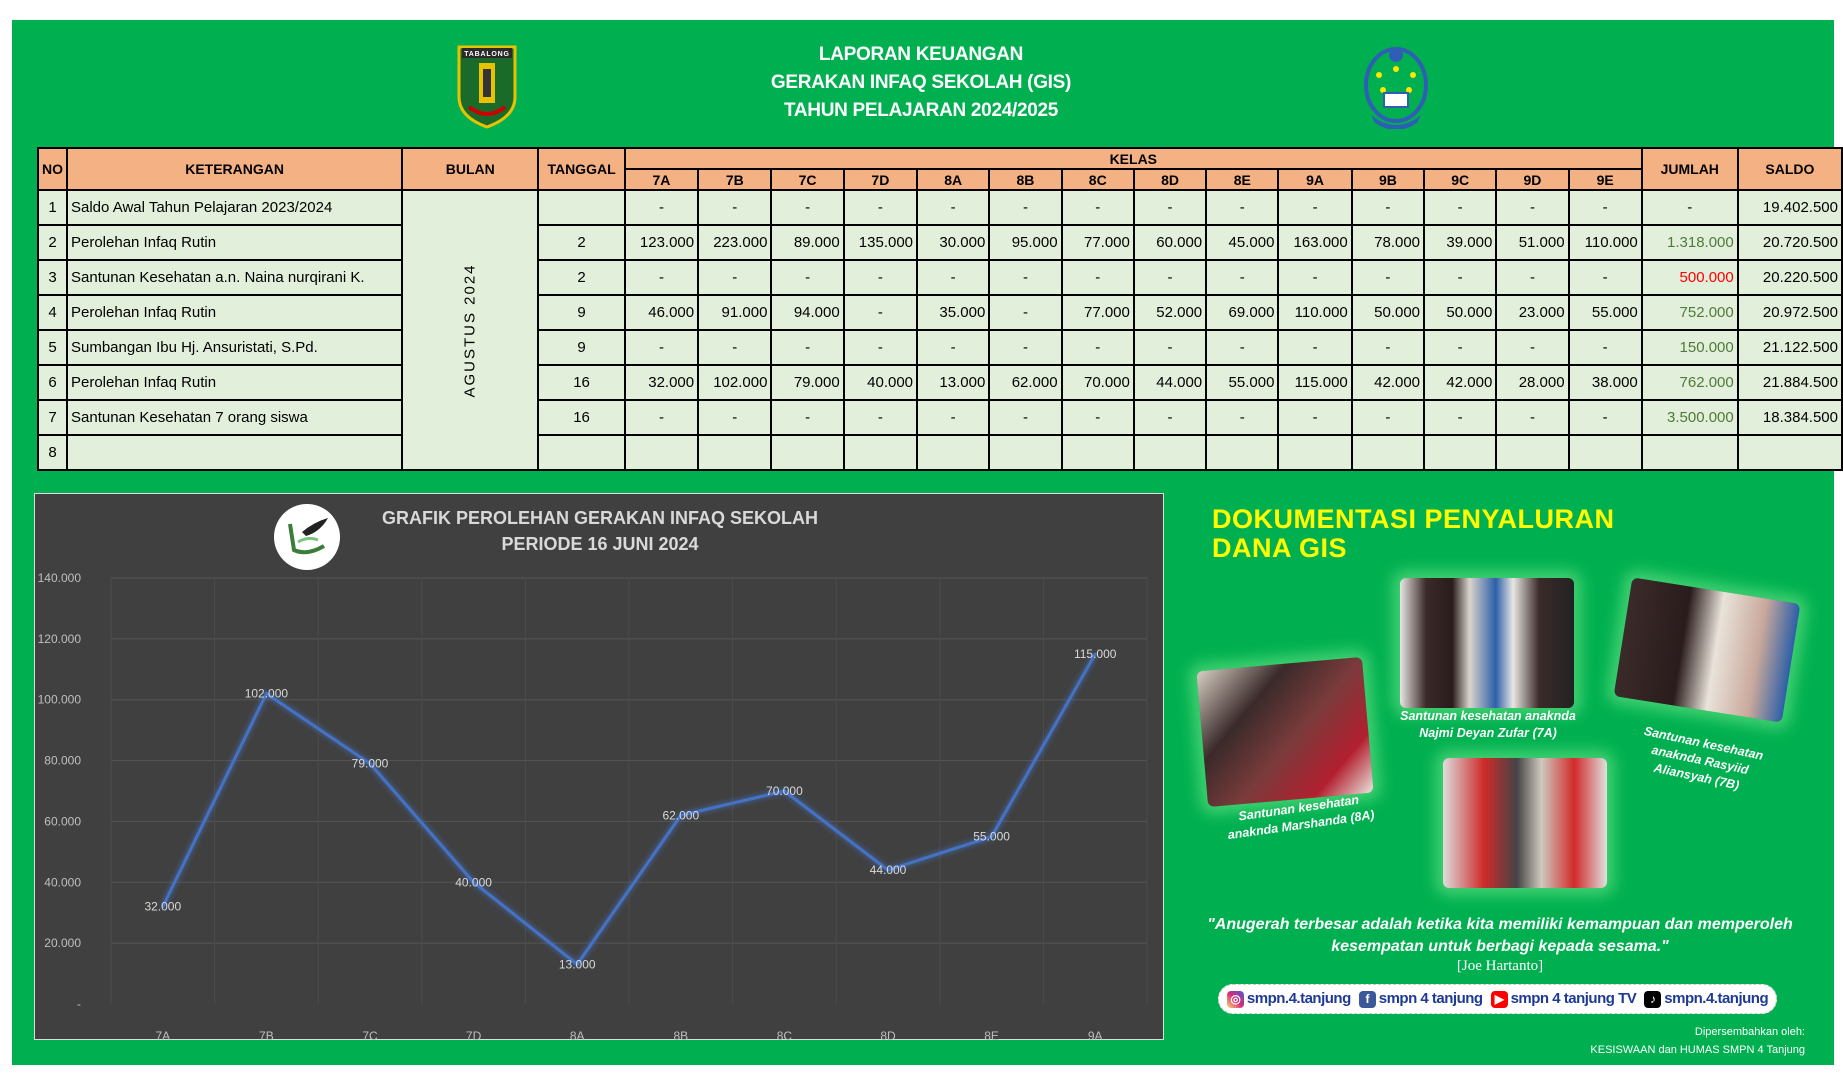  I want to click on cell-class-8c: -, so click(1097, 207).